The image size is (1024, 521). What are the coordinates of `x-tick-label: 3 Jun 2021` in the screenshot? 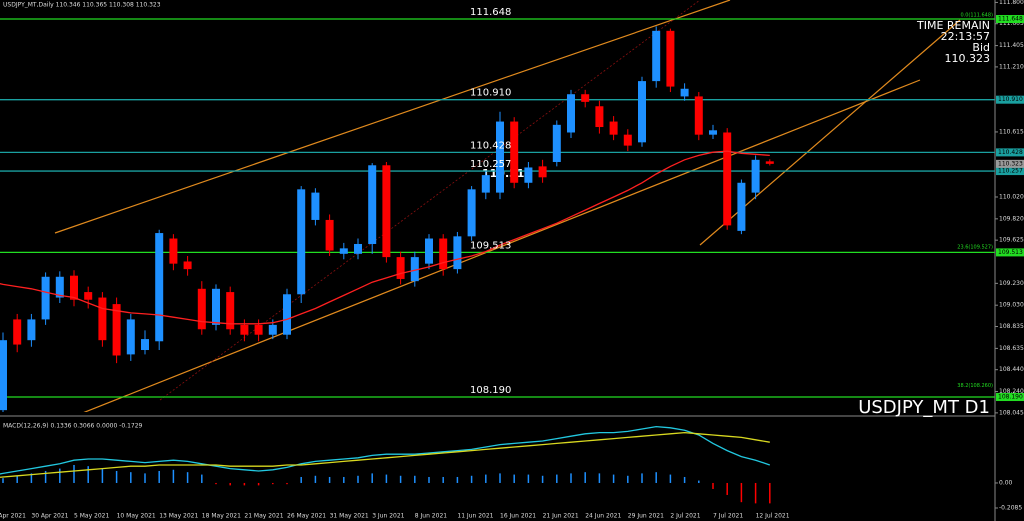 It's located at (388, 516).